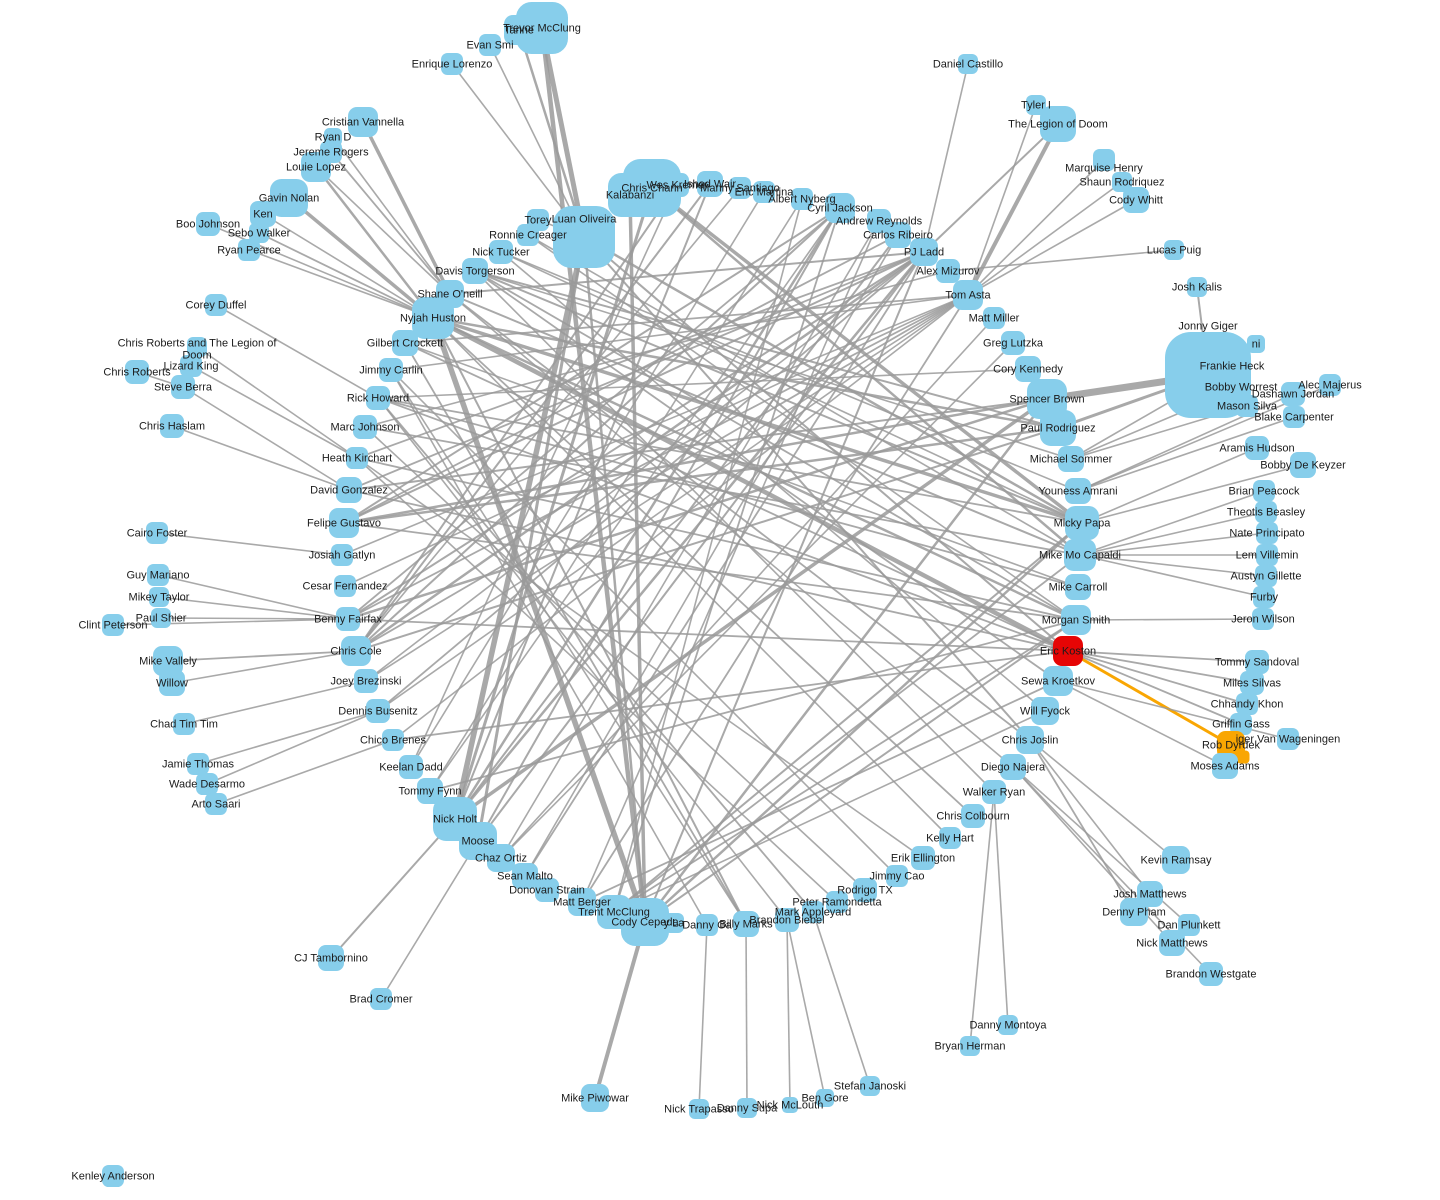 The image size is (1440, 1200). What do you see at coordinates (1252, 683) in the screenshot?
I see `node-miles-silvas` at bounding box center [1252, 683].